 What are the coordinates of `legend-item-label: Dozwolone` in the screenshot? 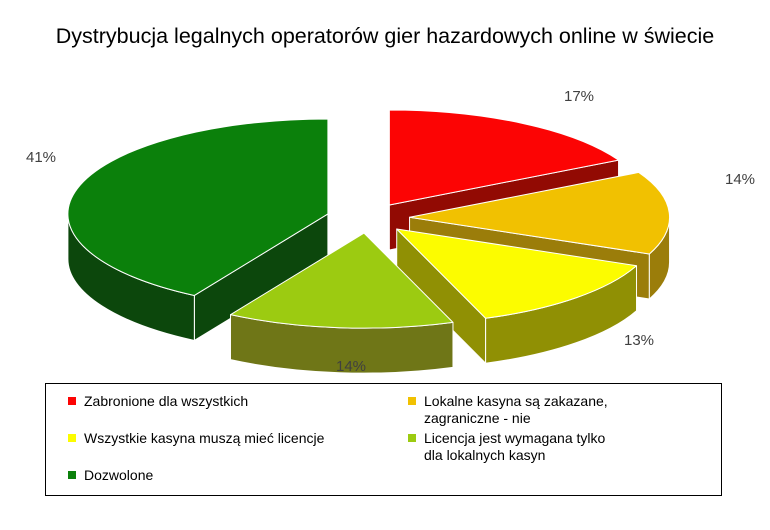 It's located at (119, 475).